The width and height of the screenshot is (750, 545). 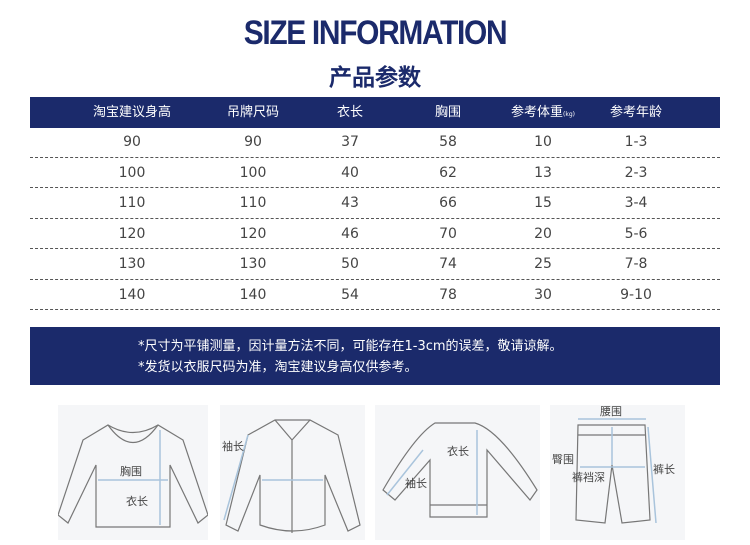 I want to click on weight-unit: (kg), so click(x=569, y=114).